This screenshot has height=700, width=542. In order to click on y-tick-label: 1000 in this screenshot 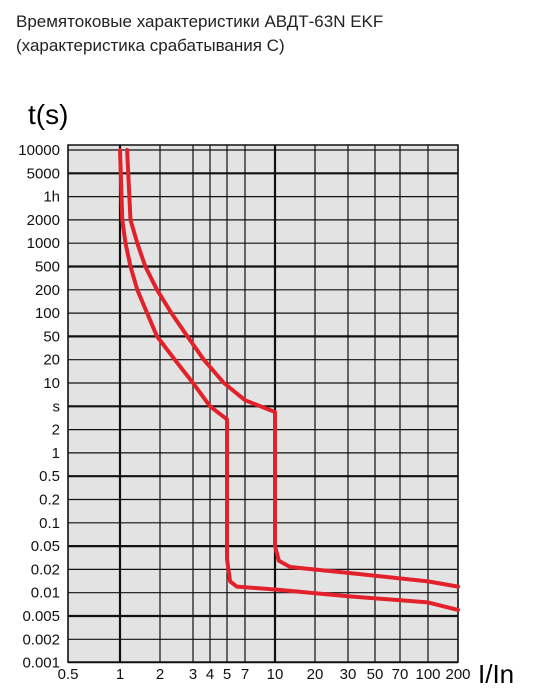, I will do `click(43, 243)`.